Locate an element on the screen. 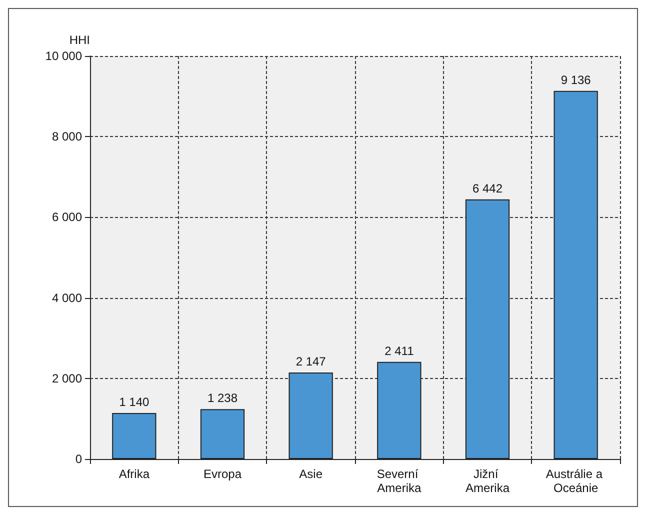  y-tick-label: 8 000 is located at coordinates (67, 137).